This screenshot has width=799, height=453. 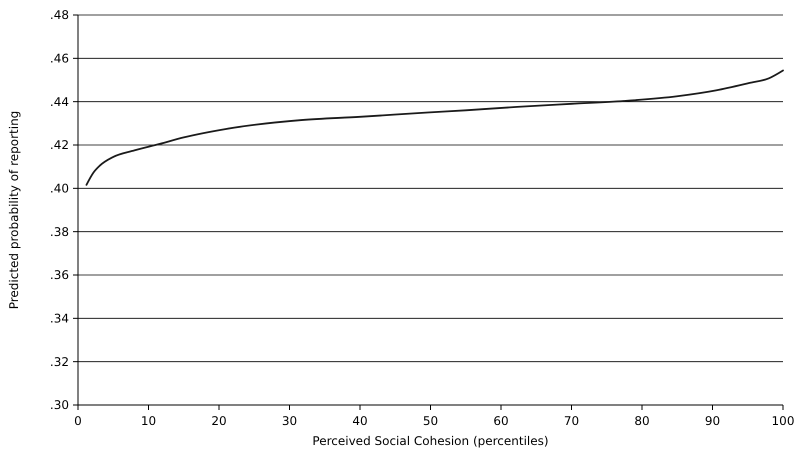 I want to click on x-tick-label: 40, so click(x=360, y=421).